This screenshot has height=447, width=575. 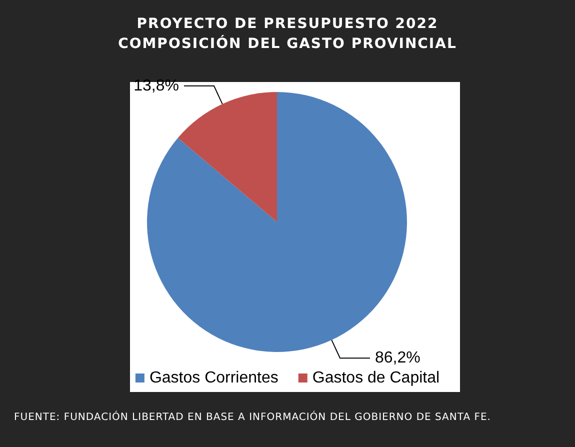 I want to click on data-label: 86,2%, so click(x=397, y=358).